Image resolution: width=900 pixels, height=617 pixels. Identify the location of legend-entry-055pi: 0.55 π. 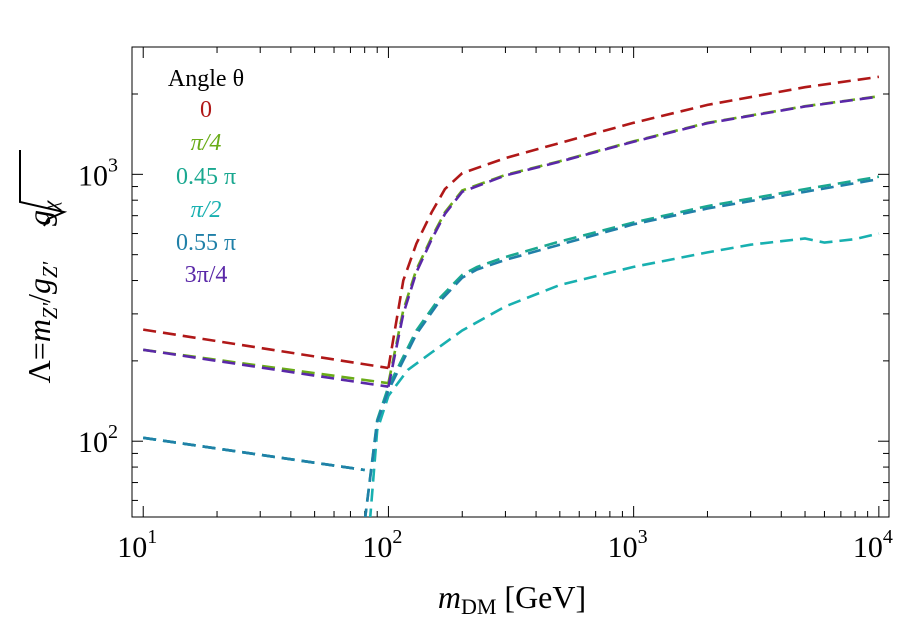
(206, 243).